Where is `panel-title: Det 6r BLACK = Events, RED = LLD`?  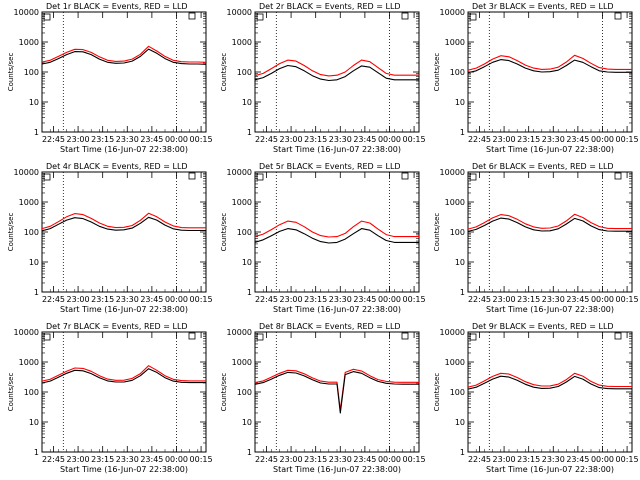
panel-title: Det 6r BLACK = Events, RED = LLD is located at coordinates (543, 166).